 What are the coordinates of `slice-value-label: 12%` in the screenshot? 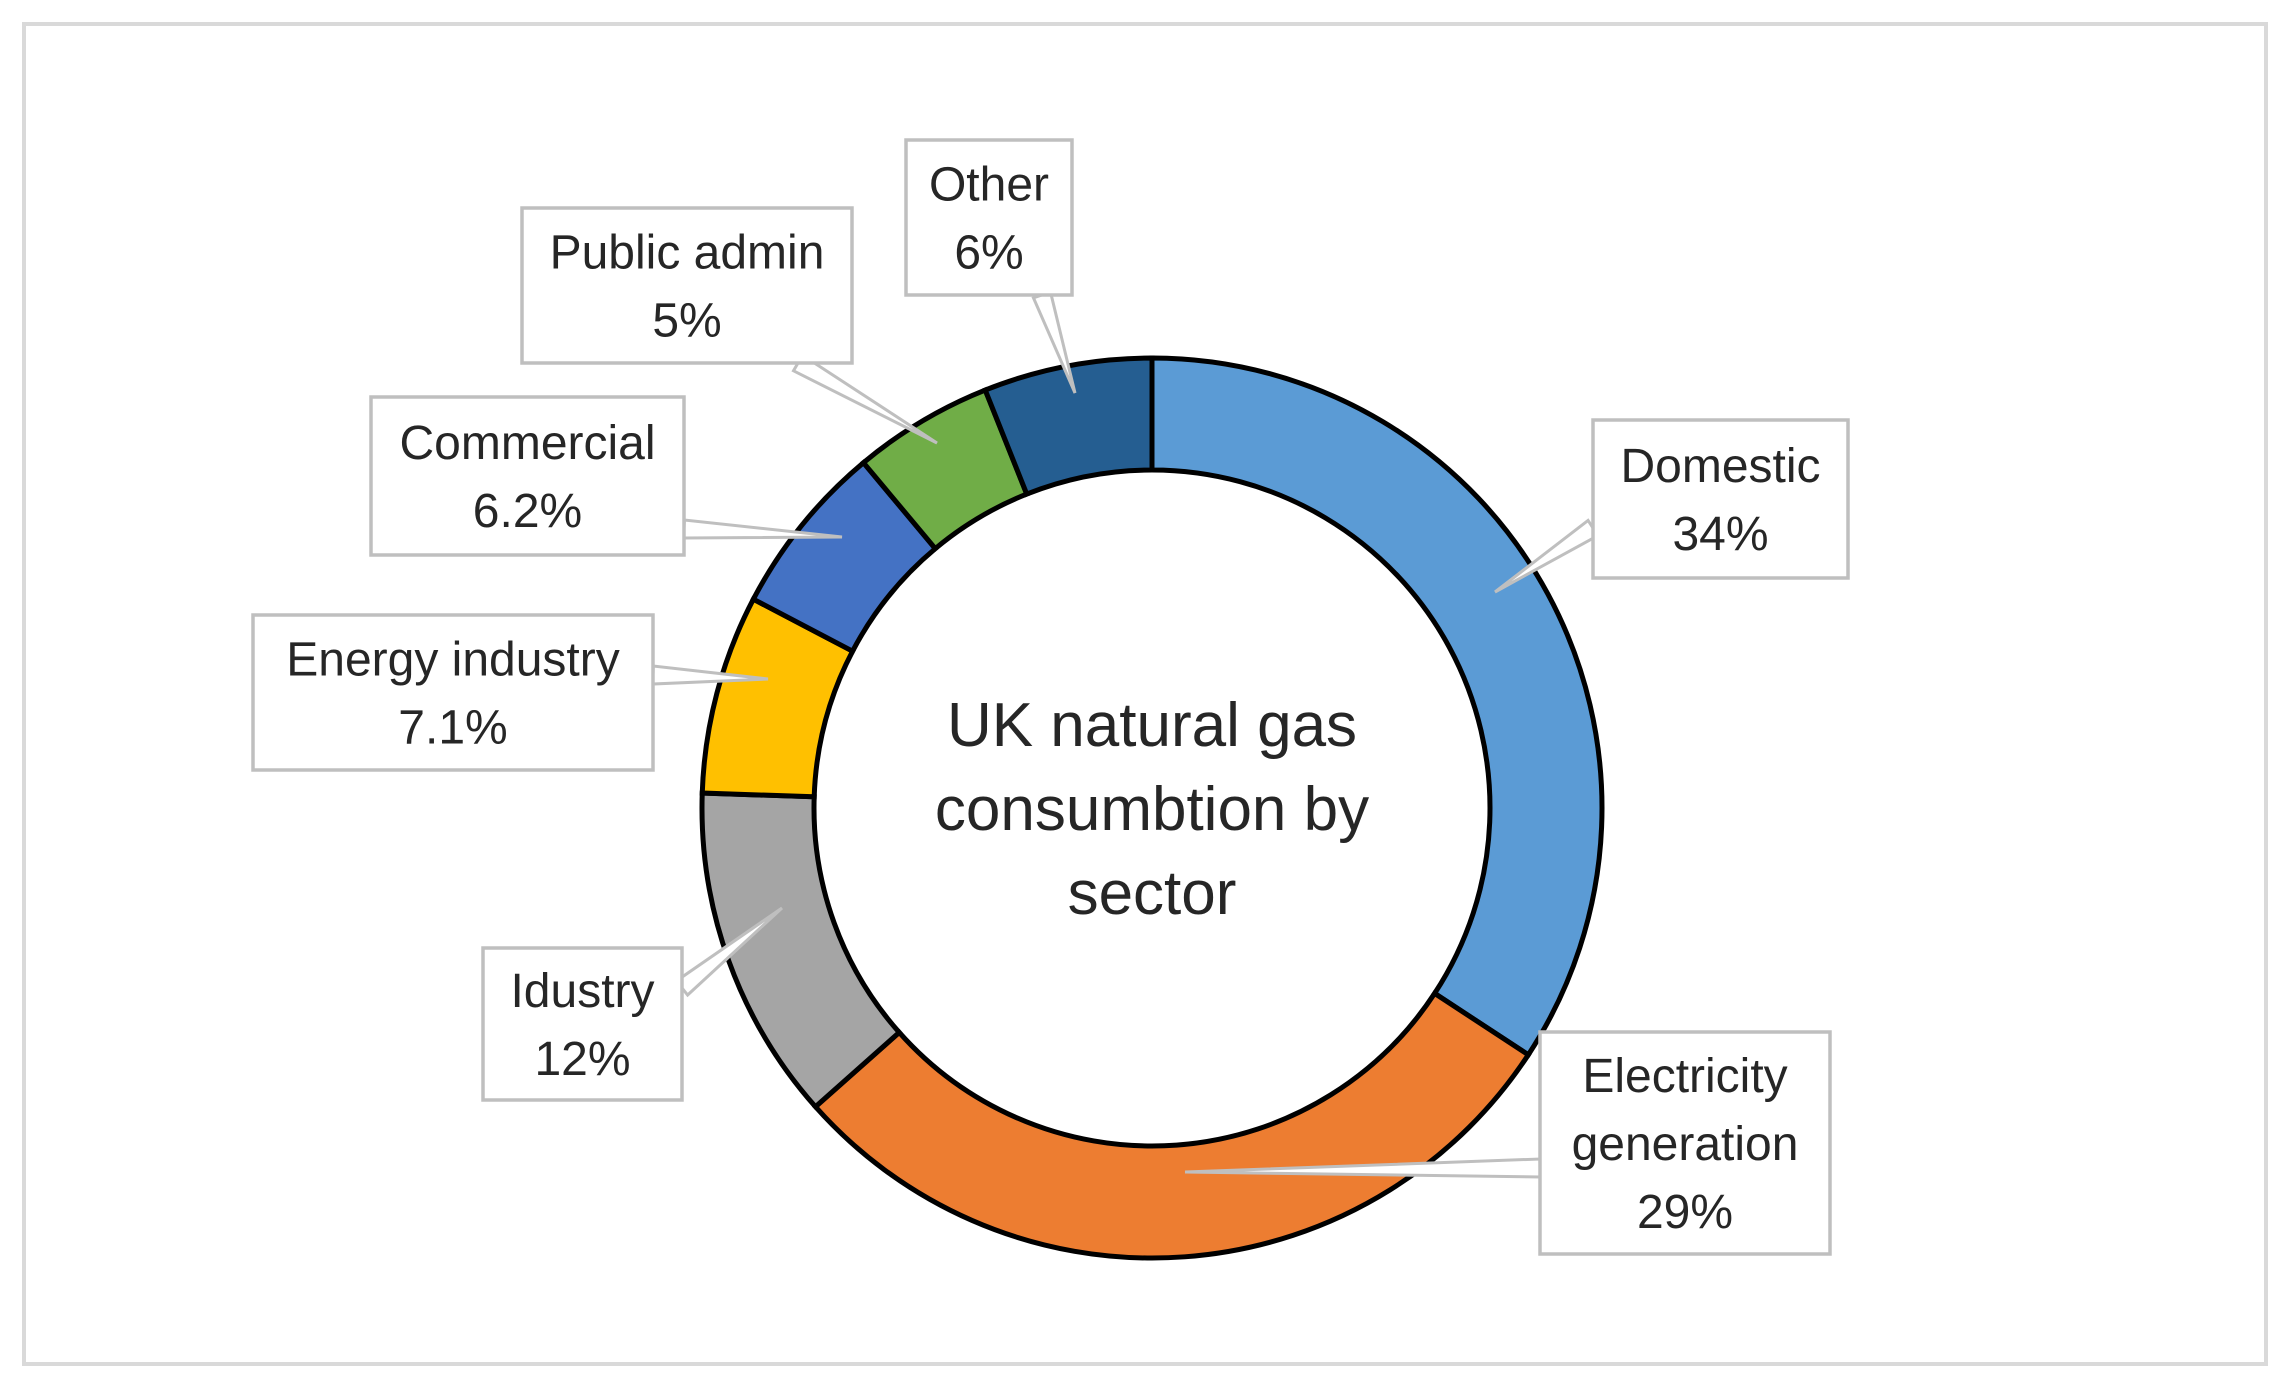 It's located at (582, 1059).